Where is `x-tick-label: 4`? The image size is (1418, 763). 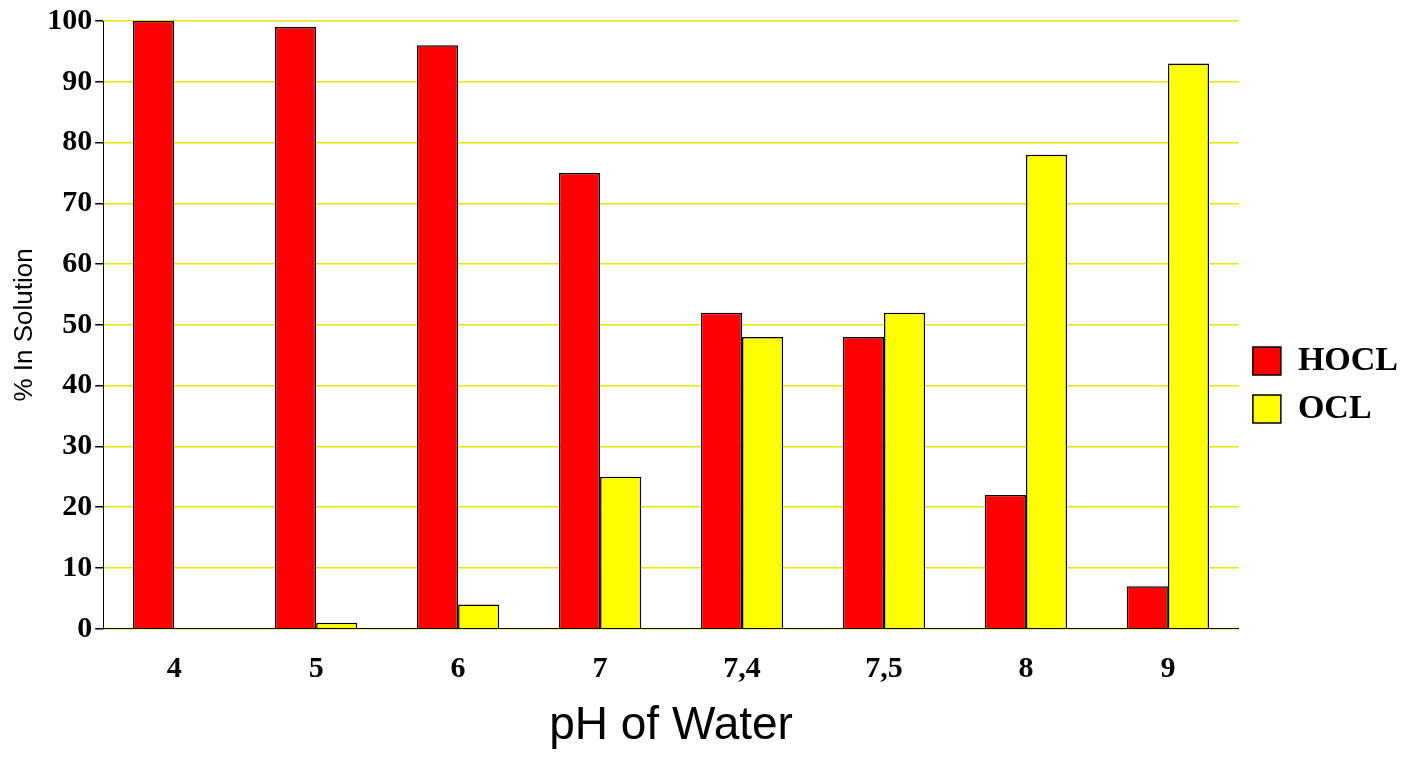 x-tick-label: 4 is located at coordinates (174, 666).